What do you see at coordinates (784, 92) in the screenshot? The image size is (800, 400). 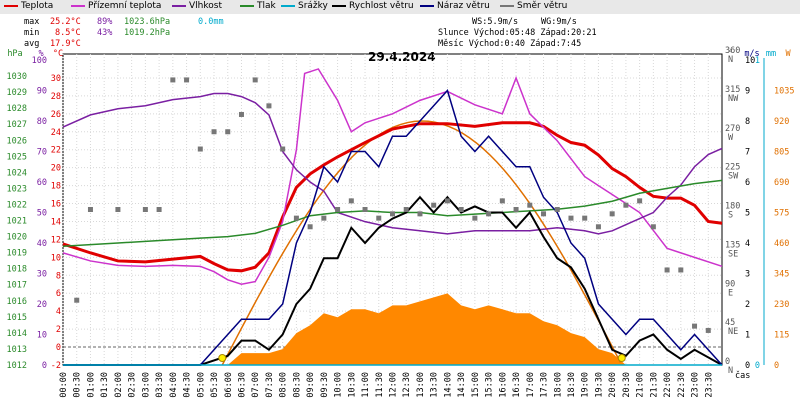 I see `tick-radiation-9: 1035` at bounding box center [784, 92].